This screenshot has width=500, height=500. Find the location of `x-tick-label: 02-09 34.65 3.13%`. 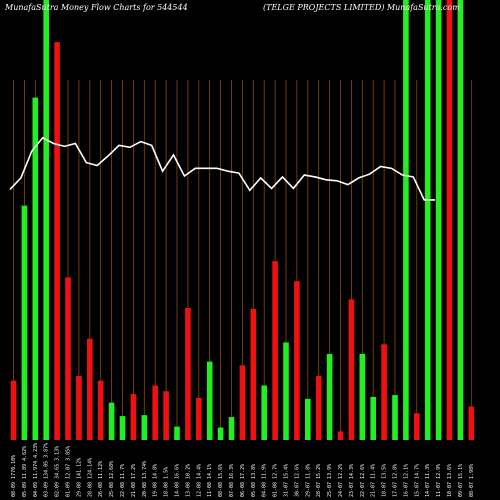

x-tick-label: 02-09 34.65 3.13% is located at coordinates (58, 471).